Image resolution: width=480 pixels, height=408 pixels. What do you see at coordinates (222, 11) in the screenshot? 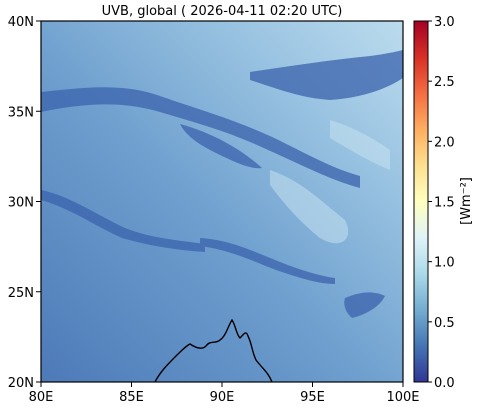
I see `map-title: UVB, global ( 2026-04-11 02:20 UTC)` at bounding box center [222, 11].